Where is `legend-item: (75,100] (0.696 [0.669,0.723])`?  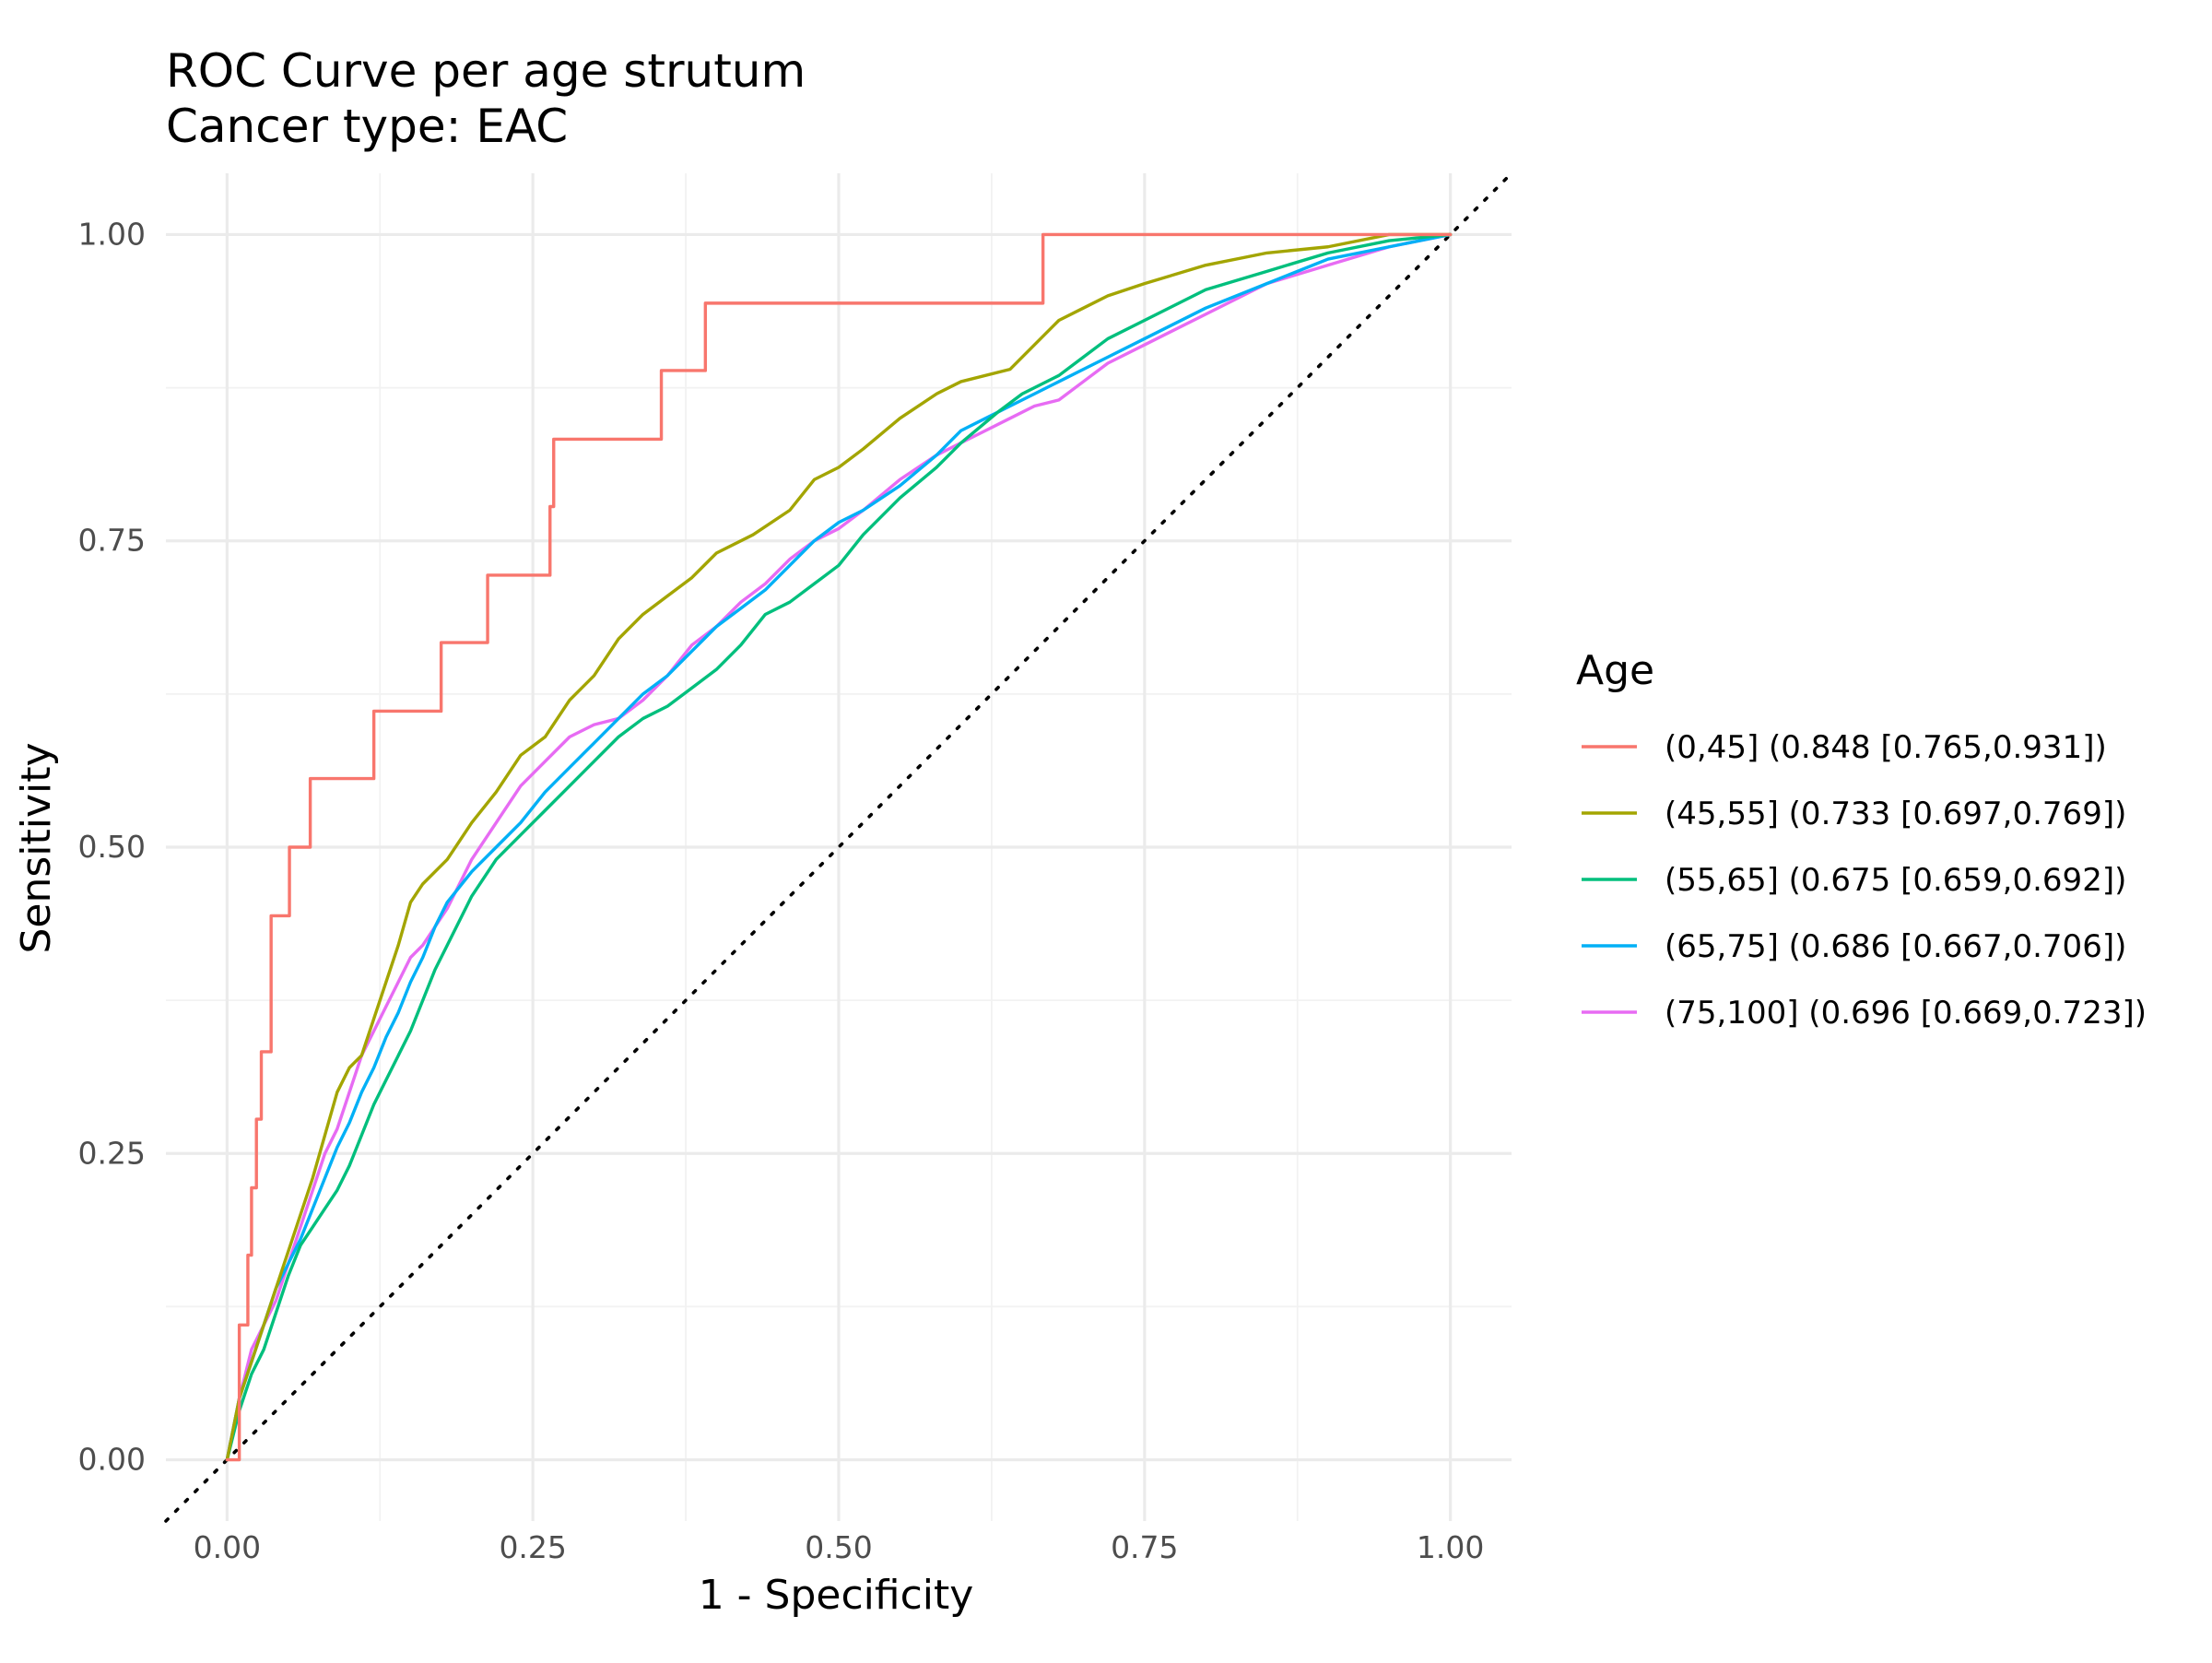
legend-item: (75,100] (0.696 [0.669,0.723]) is located at coordinates (1864, 1013).